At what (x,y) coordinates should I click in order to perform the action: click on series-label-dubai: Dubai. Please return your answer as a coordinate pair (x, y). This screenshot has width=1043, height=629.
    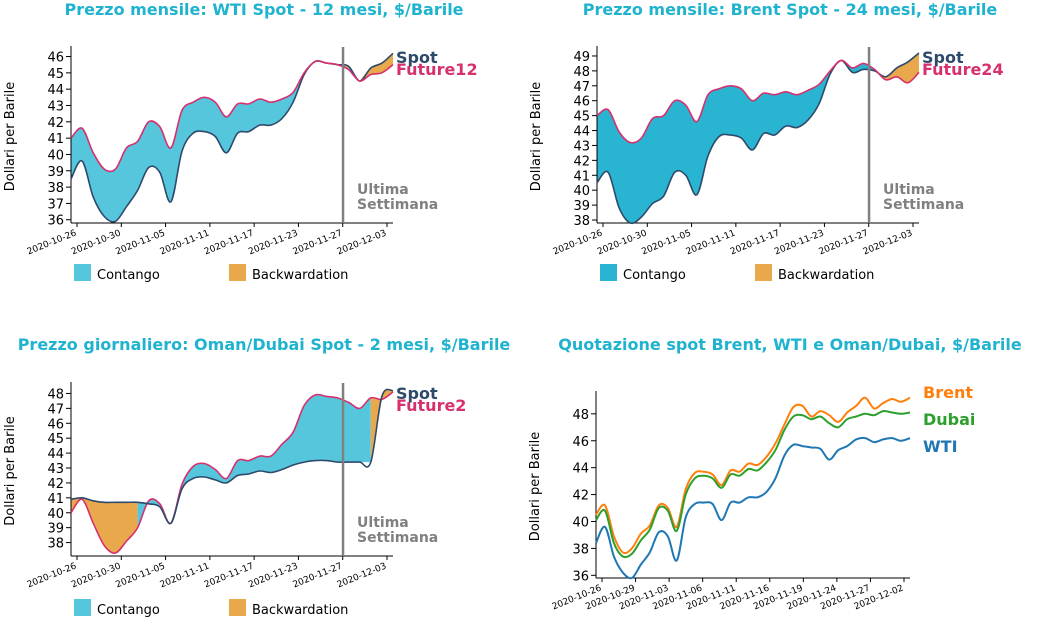
    Looking at the image, I should click on (949, 419).